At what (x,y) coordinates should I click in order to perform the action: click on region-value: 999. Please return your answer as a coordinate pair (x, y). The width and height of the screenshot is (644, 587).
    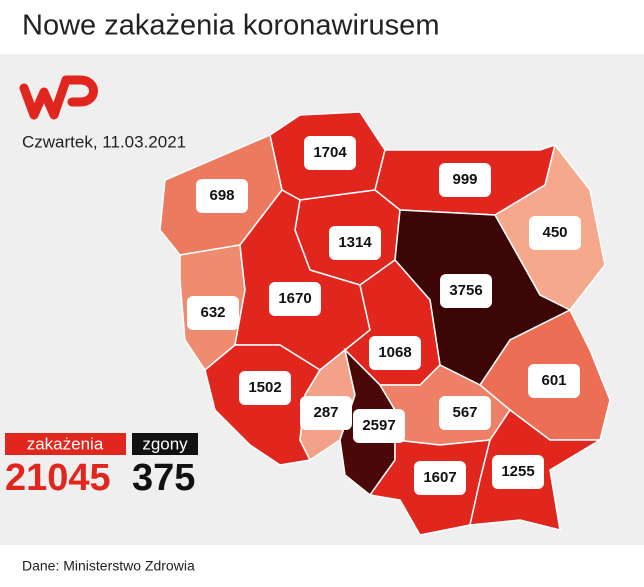
    Looking at the image, I should click on (464, 179).